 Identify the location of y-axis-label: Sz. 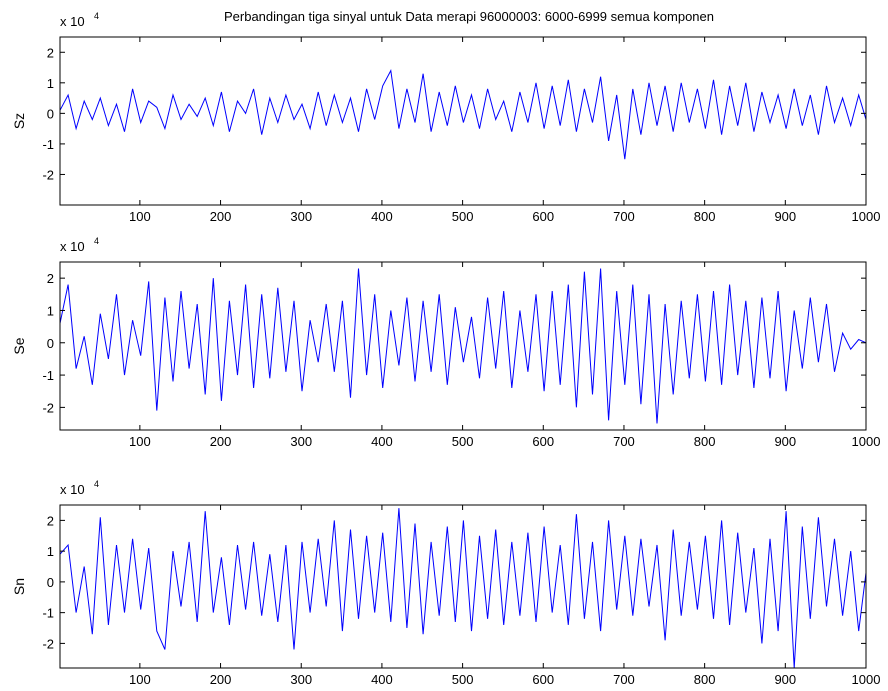
(19, 121).